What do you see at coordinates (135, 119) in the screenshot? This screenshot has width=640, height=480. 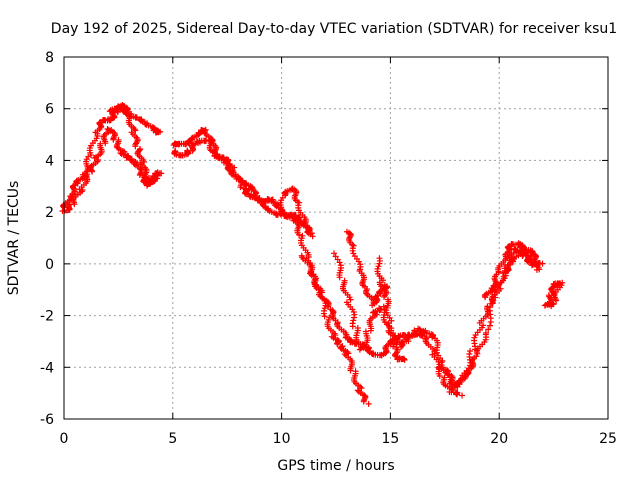 I see `series-trace-b` at bounding box center [135, 119].